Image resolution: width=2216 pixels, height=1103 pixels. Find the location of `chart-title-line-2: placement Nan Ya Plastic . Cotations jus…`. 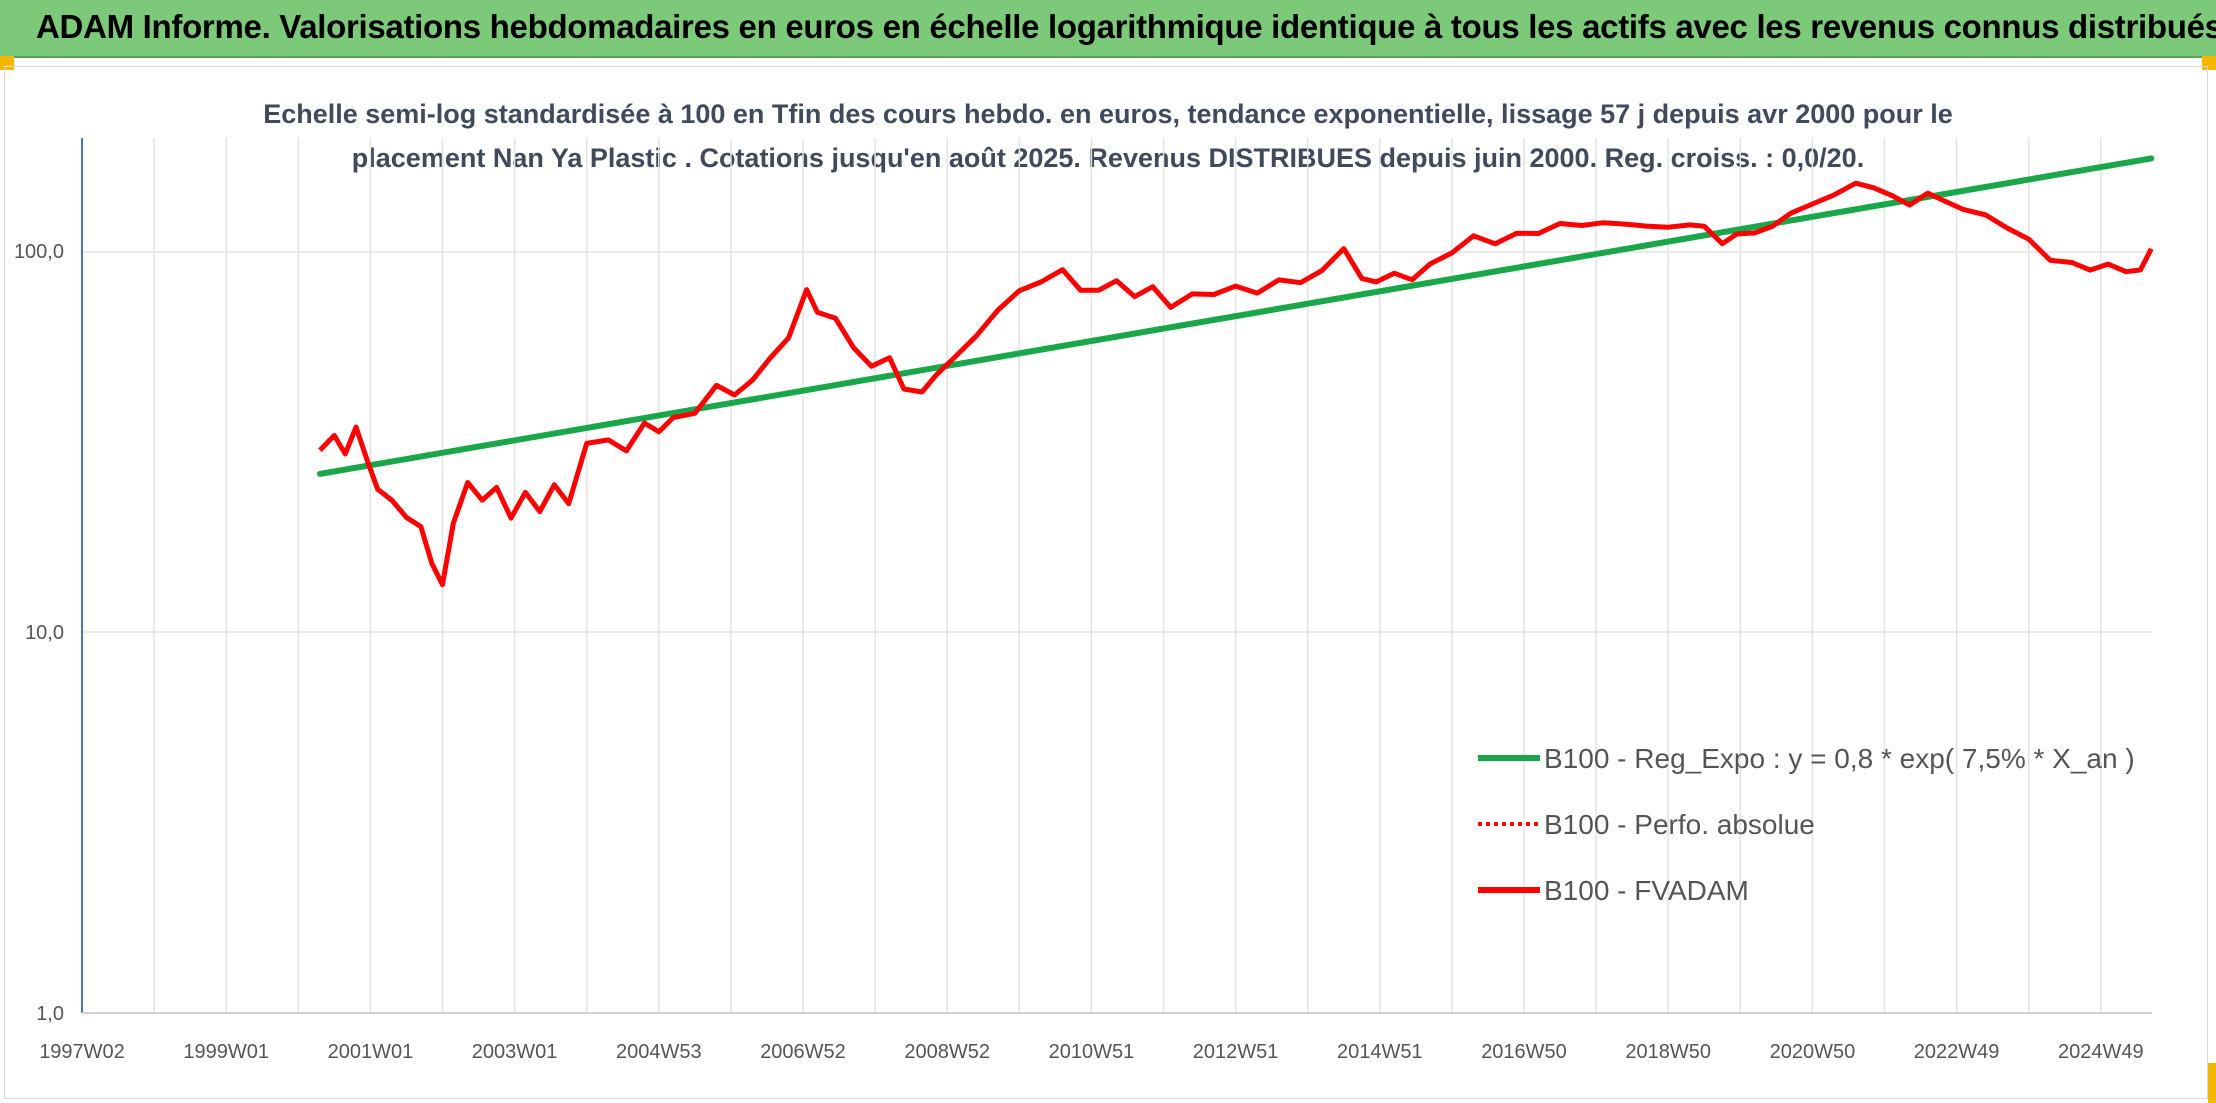

chart-title-line-2: placement Nan Ya Plastic . Cotations jus… is located at coordinates (1108, 158).